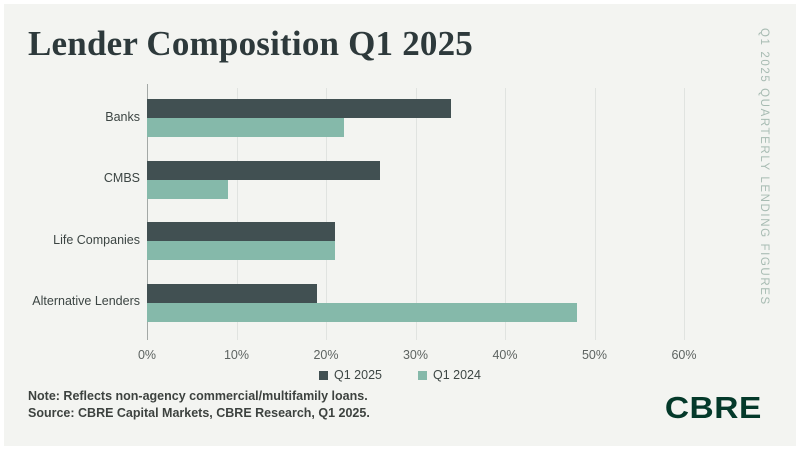 The height and width of the screenshot is (450, 800). Describe the element at coordinates (251, 43) in the screenshot. I see `page-title: Lender Composition Q1 2025` at that location.